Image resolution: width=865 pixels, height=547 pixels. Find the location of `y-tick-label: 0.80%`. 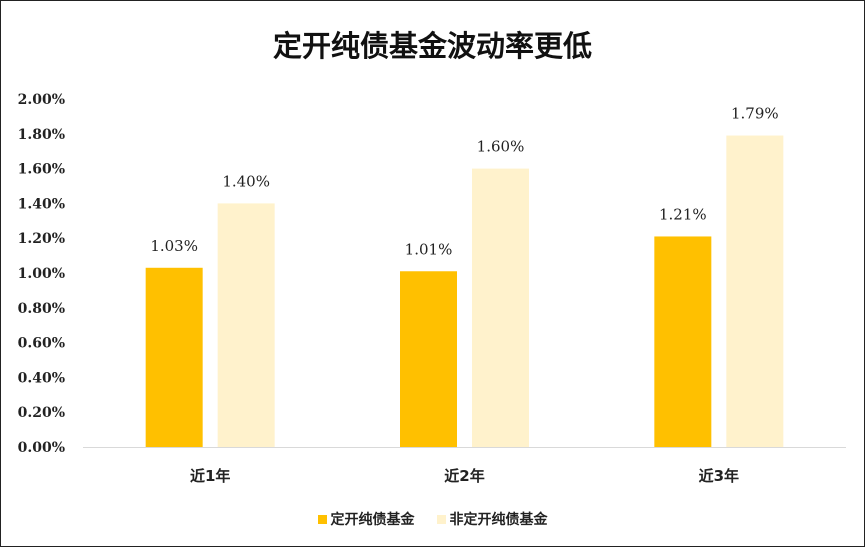

y-tick-label: 0.80% is located at coordinates (41, 309).